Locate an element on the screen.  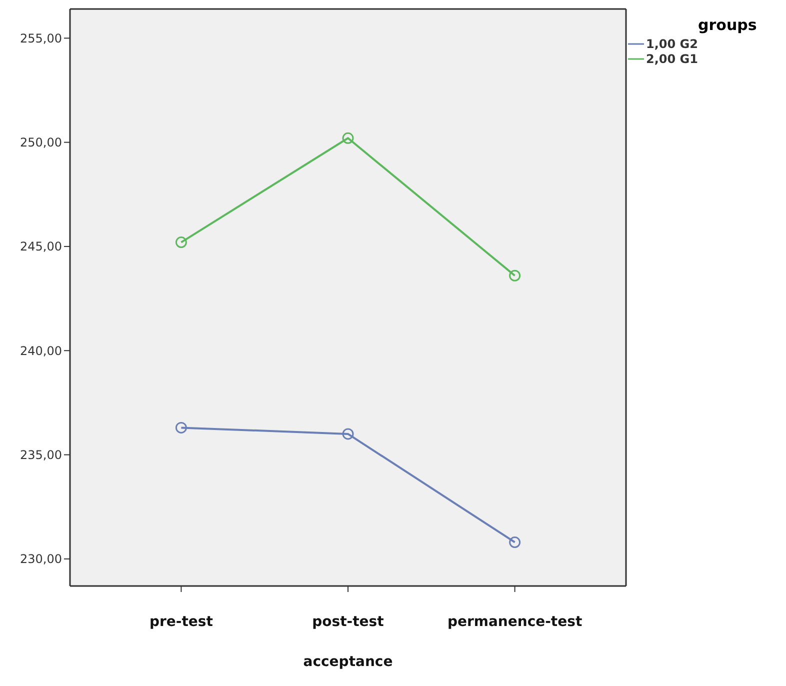
x-tick-label: post-test is located at coordinates (348, 622).